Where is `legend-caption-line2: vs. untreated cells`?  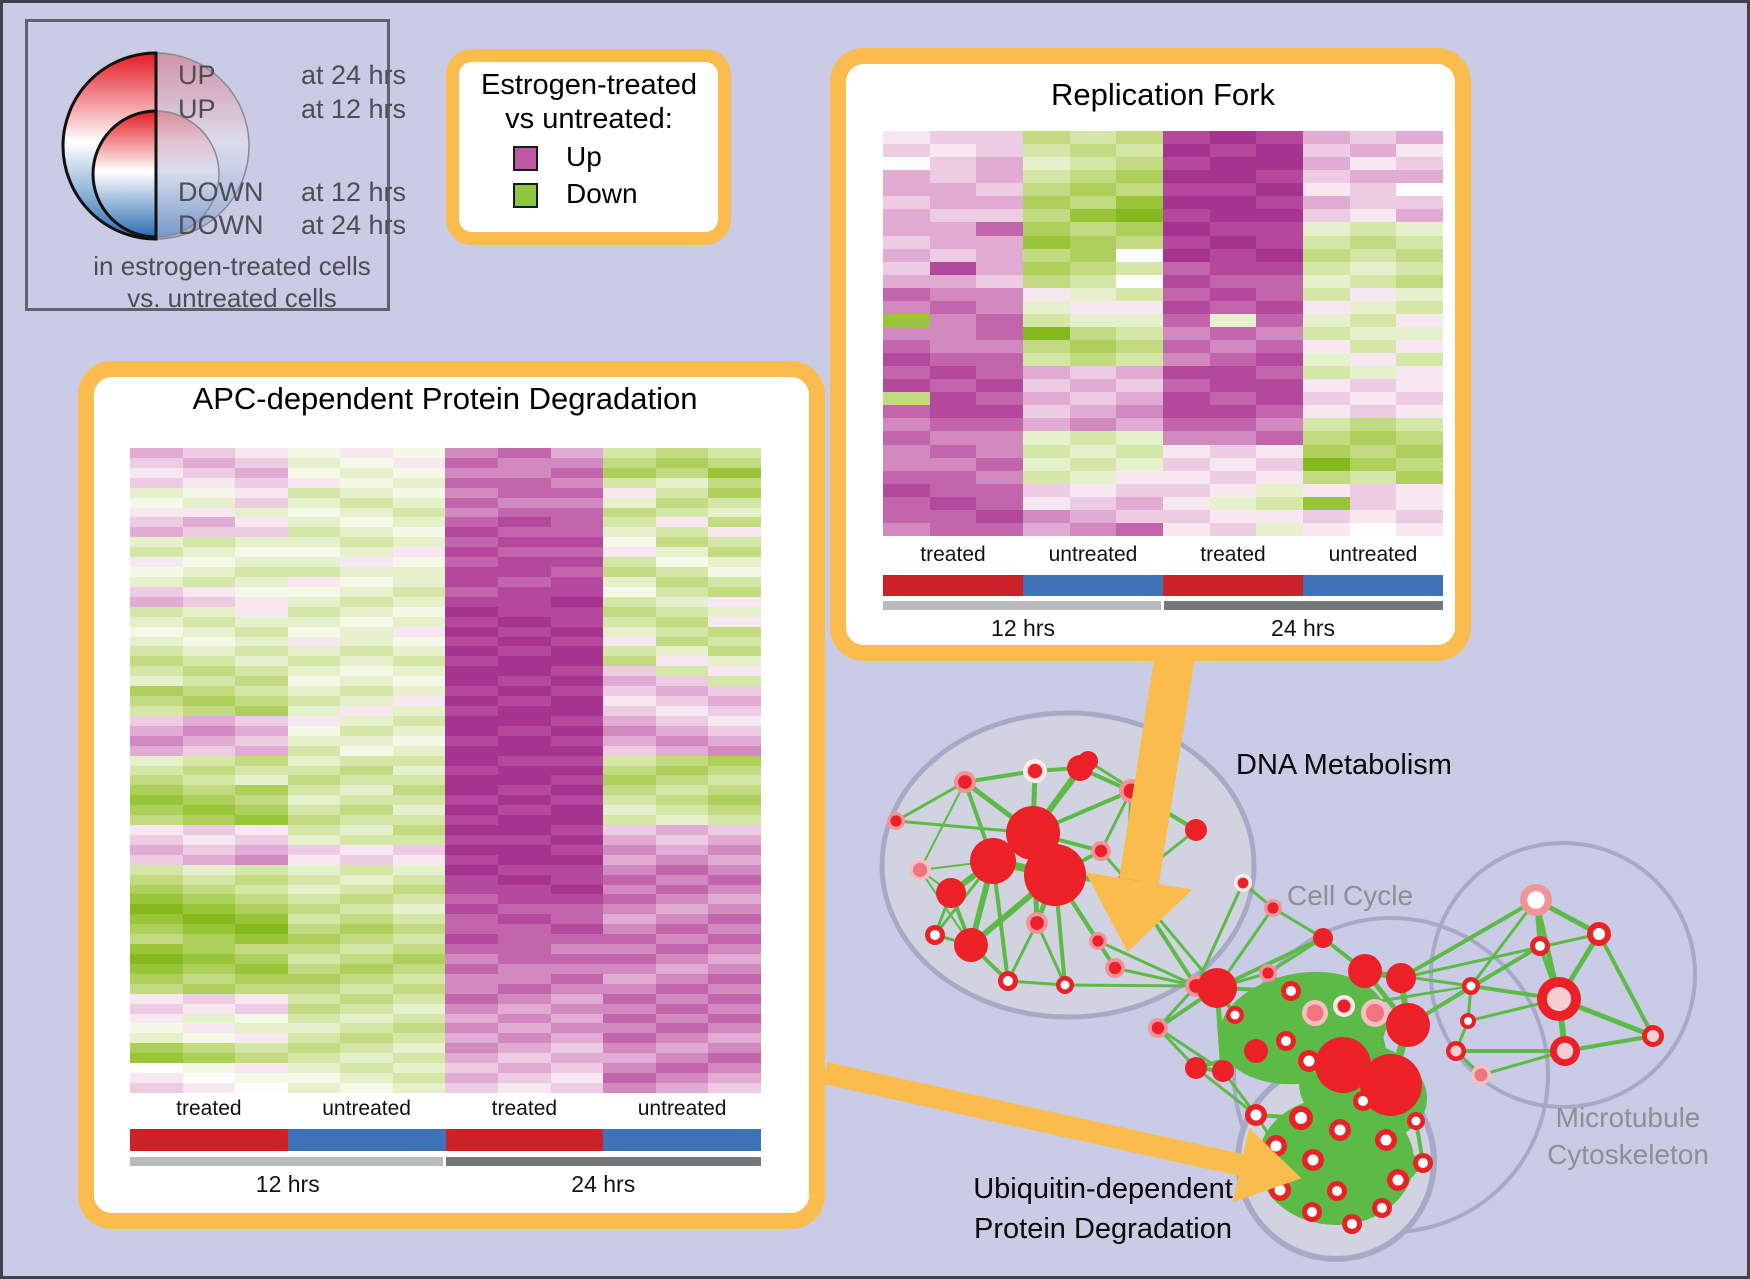 legend-caption-line2: vs. untreated cells is located at coordinates (232, 298).